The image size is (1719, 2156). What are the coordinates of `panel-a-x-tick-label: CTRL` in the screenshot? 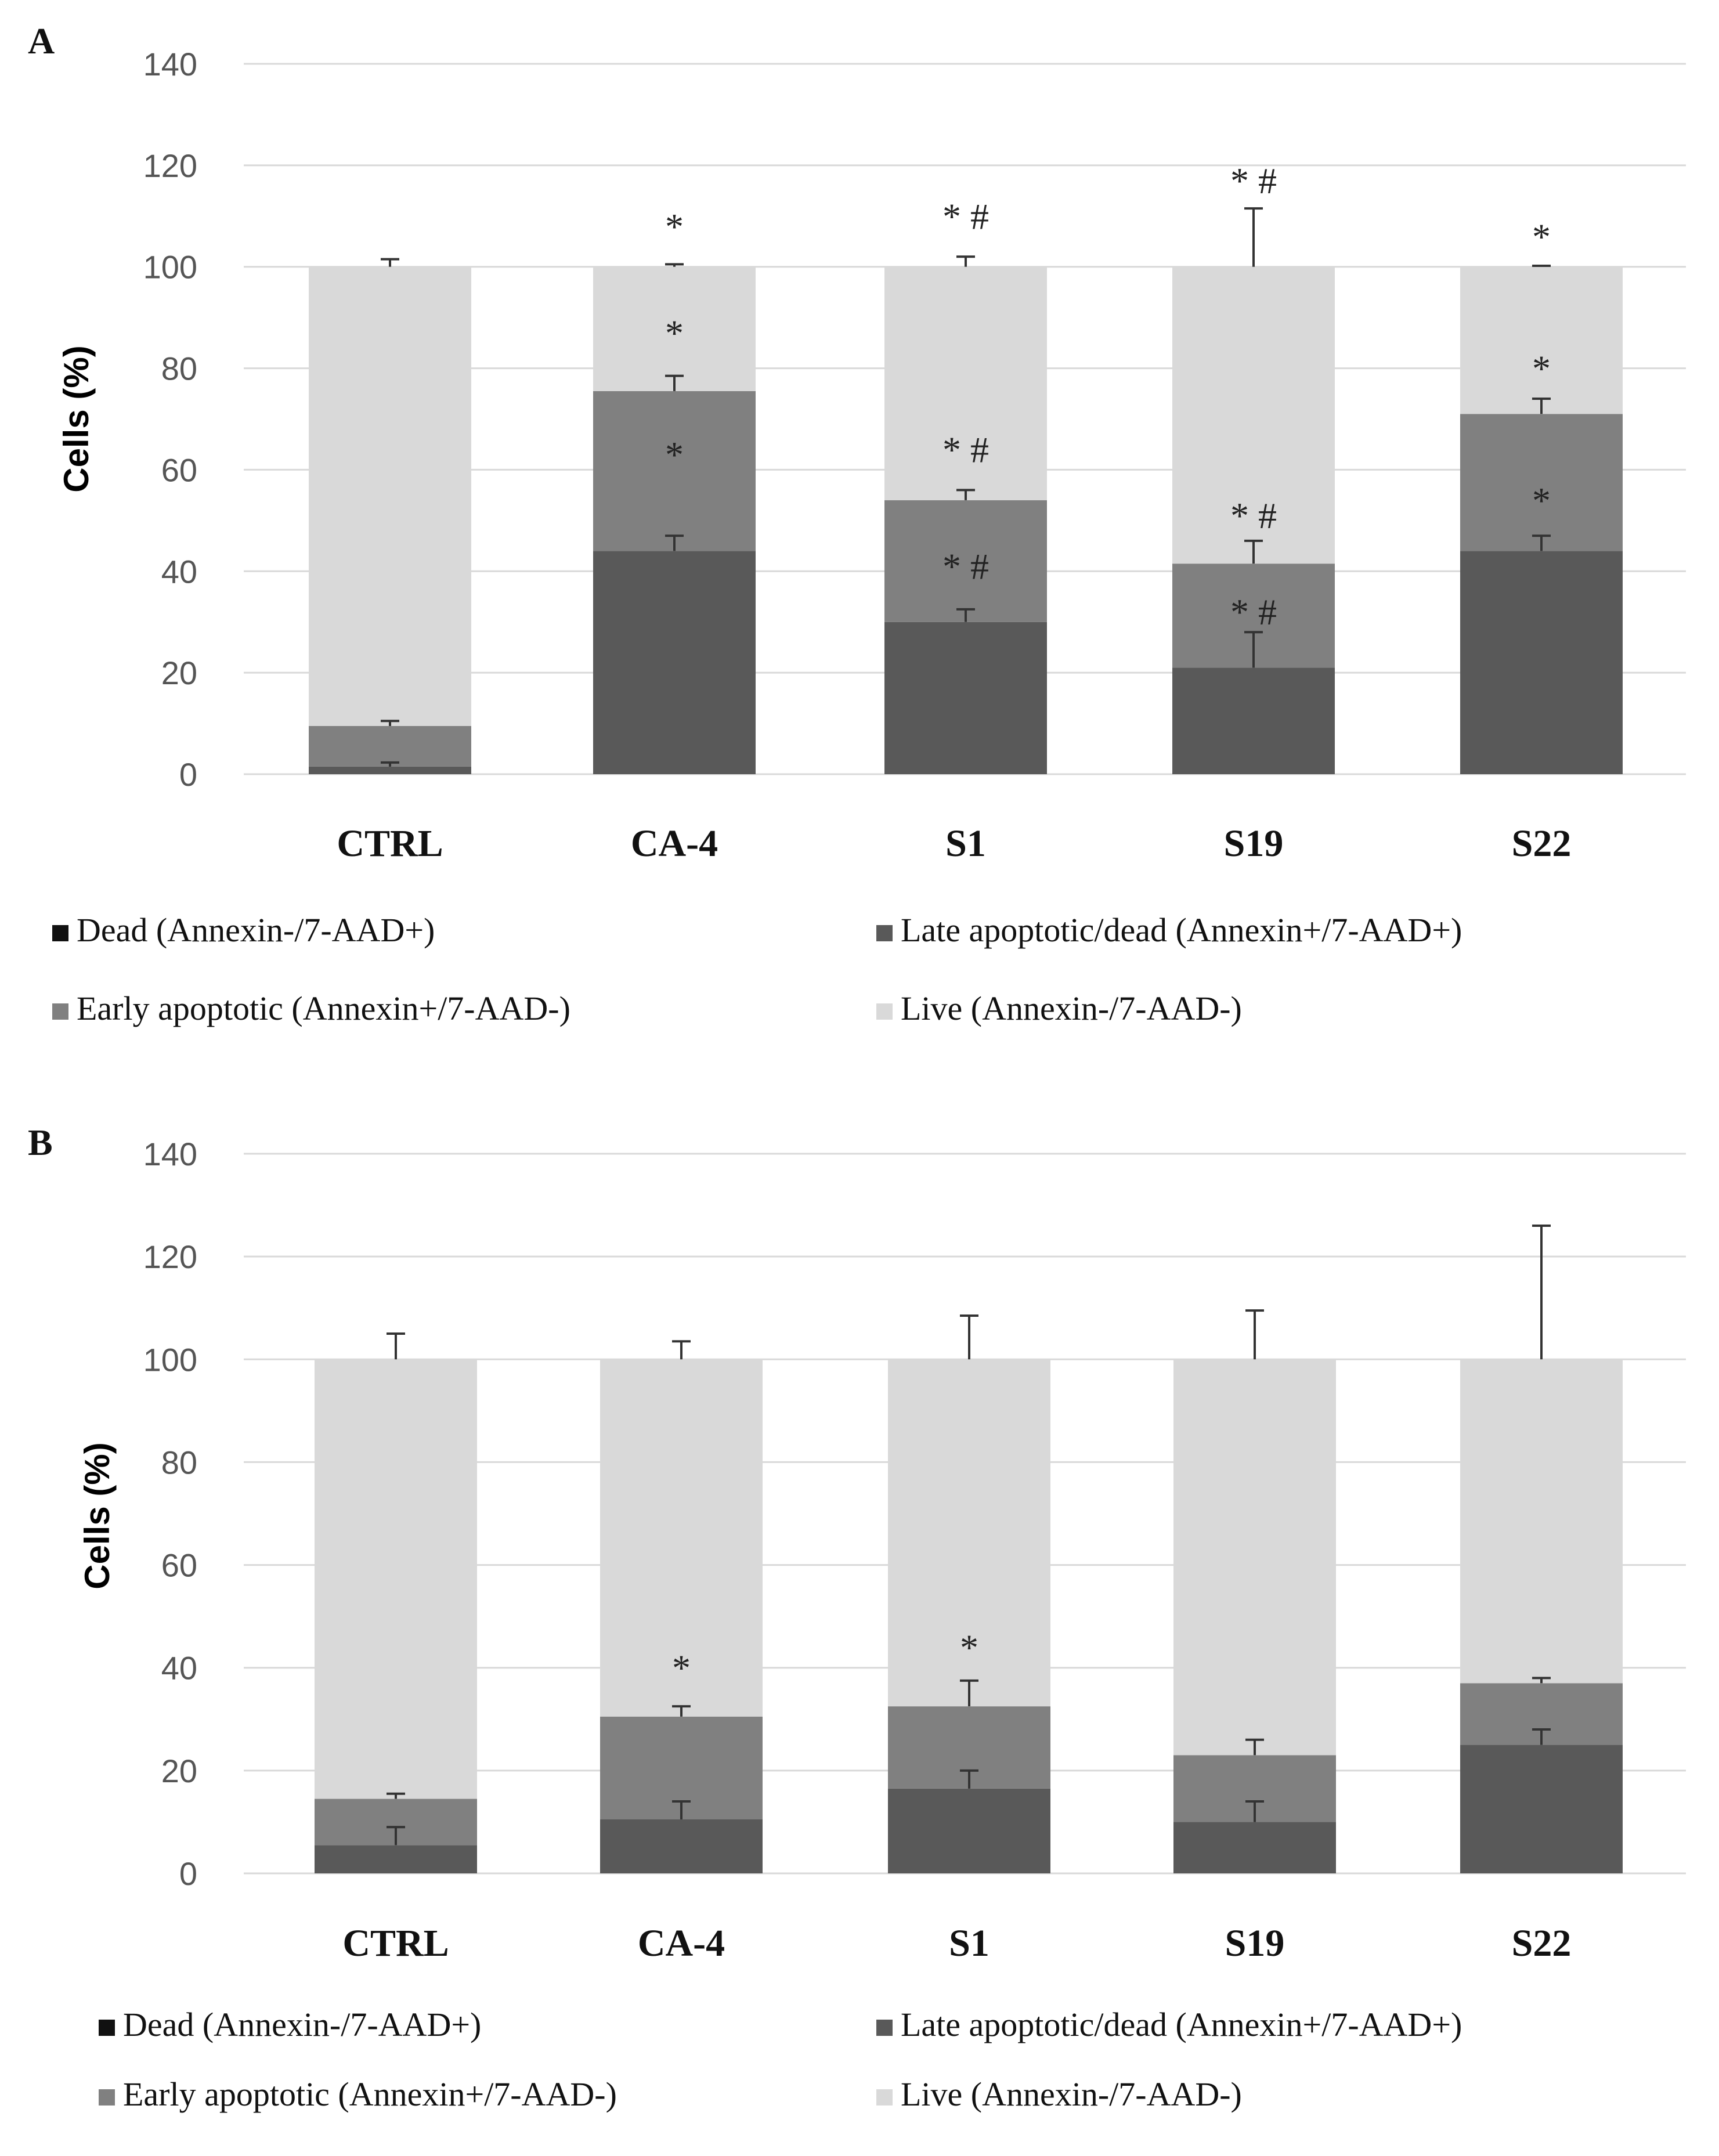 It's located at (390, 843).